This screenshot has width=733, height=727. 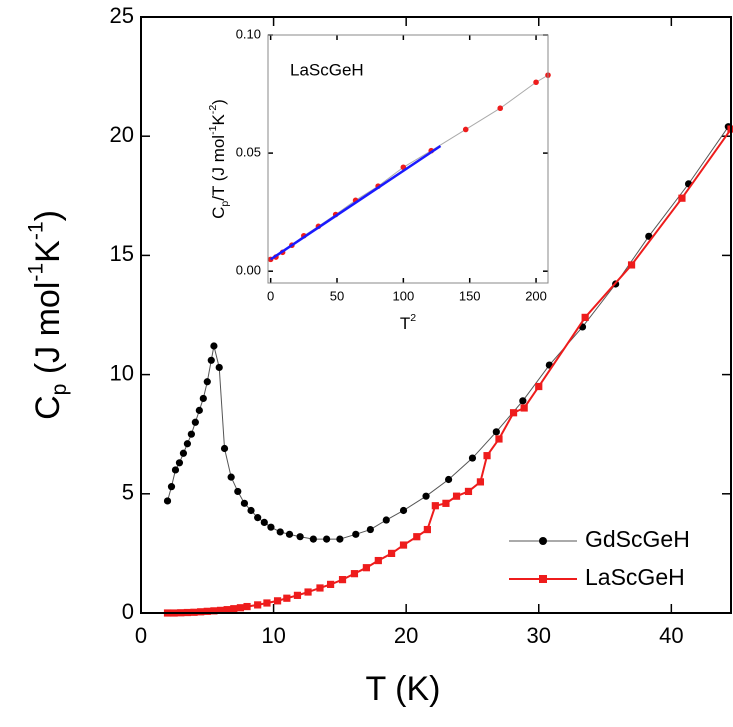 What do you see at coordinates (248, 152) in the screenshot?
I see `y-tick-label: 0.05` at bounding box center [248, 152].